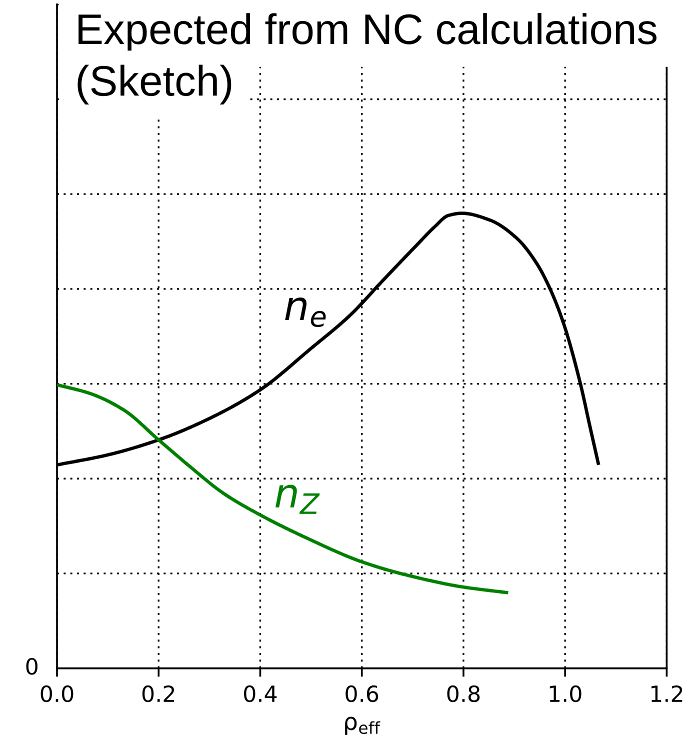  What do you see at coordinates (158, 693) in the screenshot?
I see `x-tick-label: 0.2` at bounding box center [158, 693].